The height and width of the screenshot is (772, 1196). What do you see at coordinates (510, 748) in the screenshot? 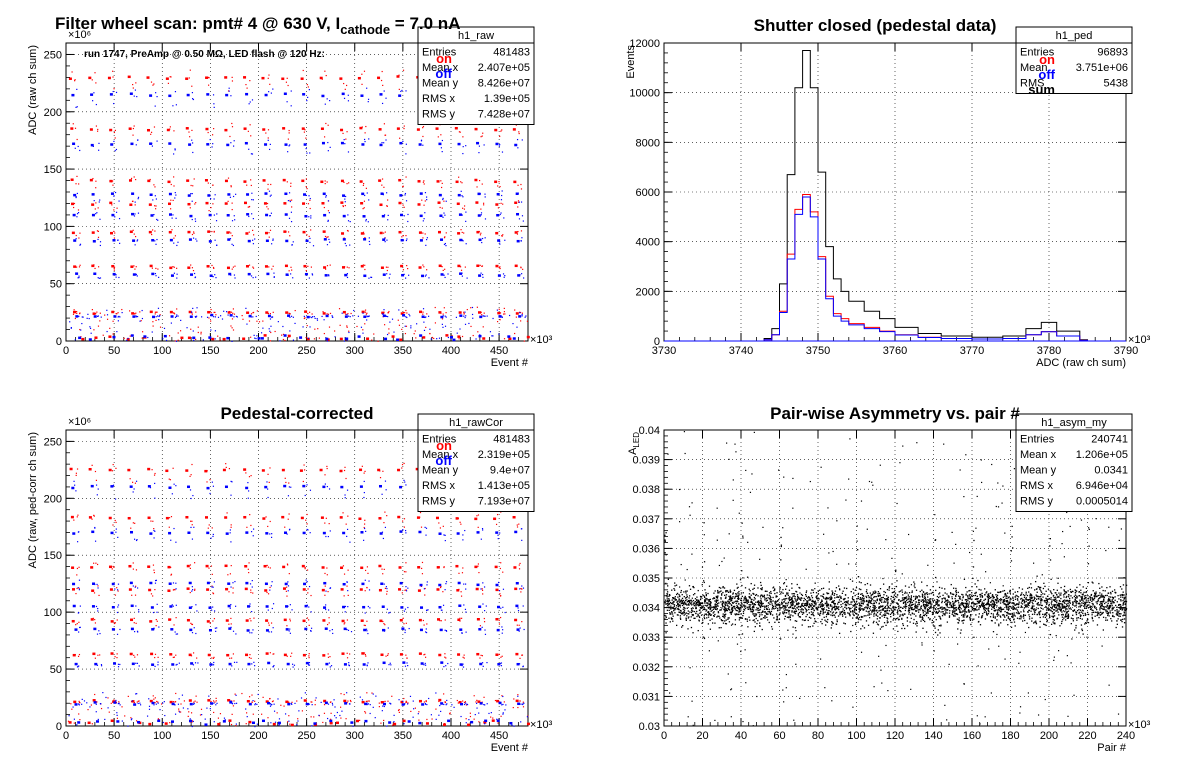
I see `x-axis-label: Event #` at bounding box center [510, 748].